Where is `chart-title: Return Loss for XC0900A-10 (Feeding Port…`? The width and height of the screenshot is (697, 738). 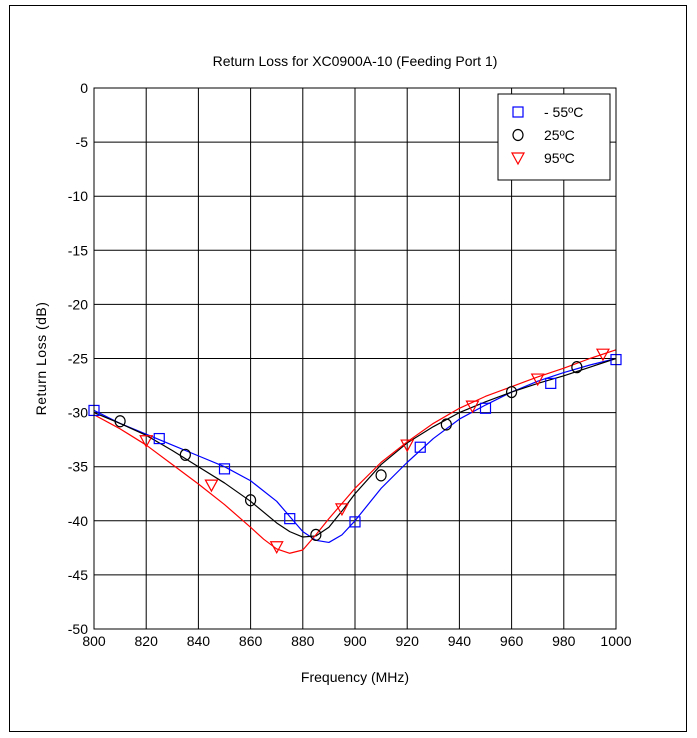 chart-title: Return Loss for XC0900A-10 (Feeding Port… is located at coordinates (355, 61).